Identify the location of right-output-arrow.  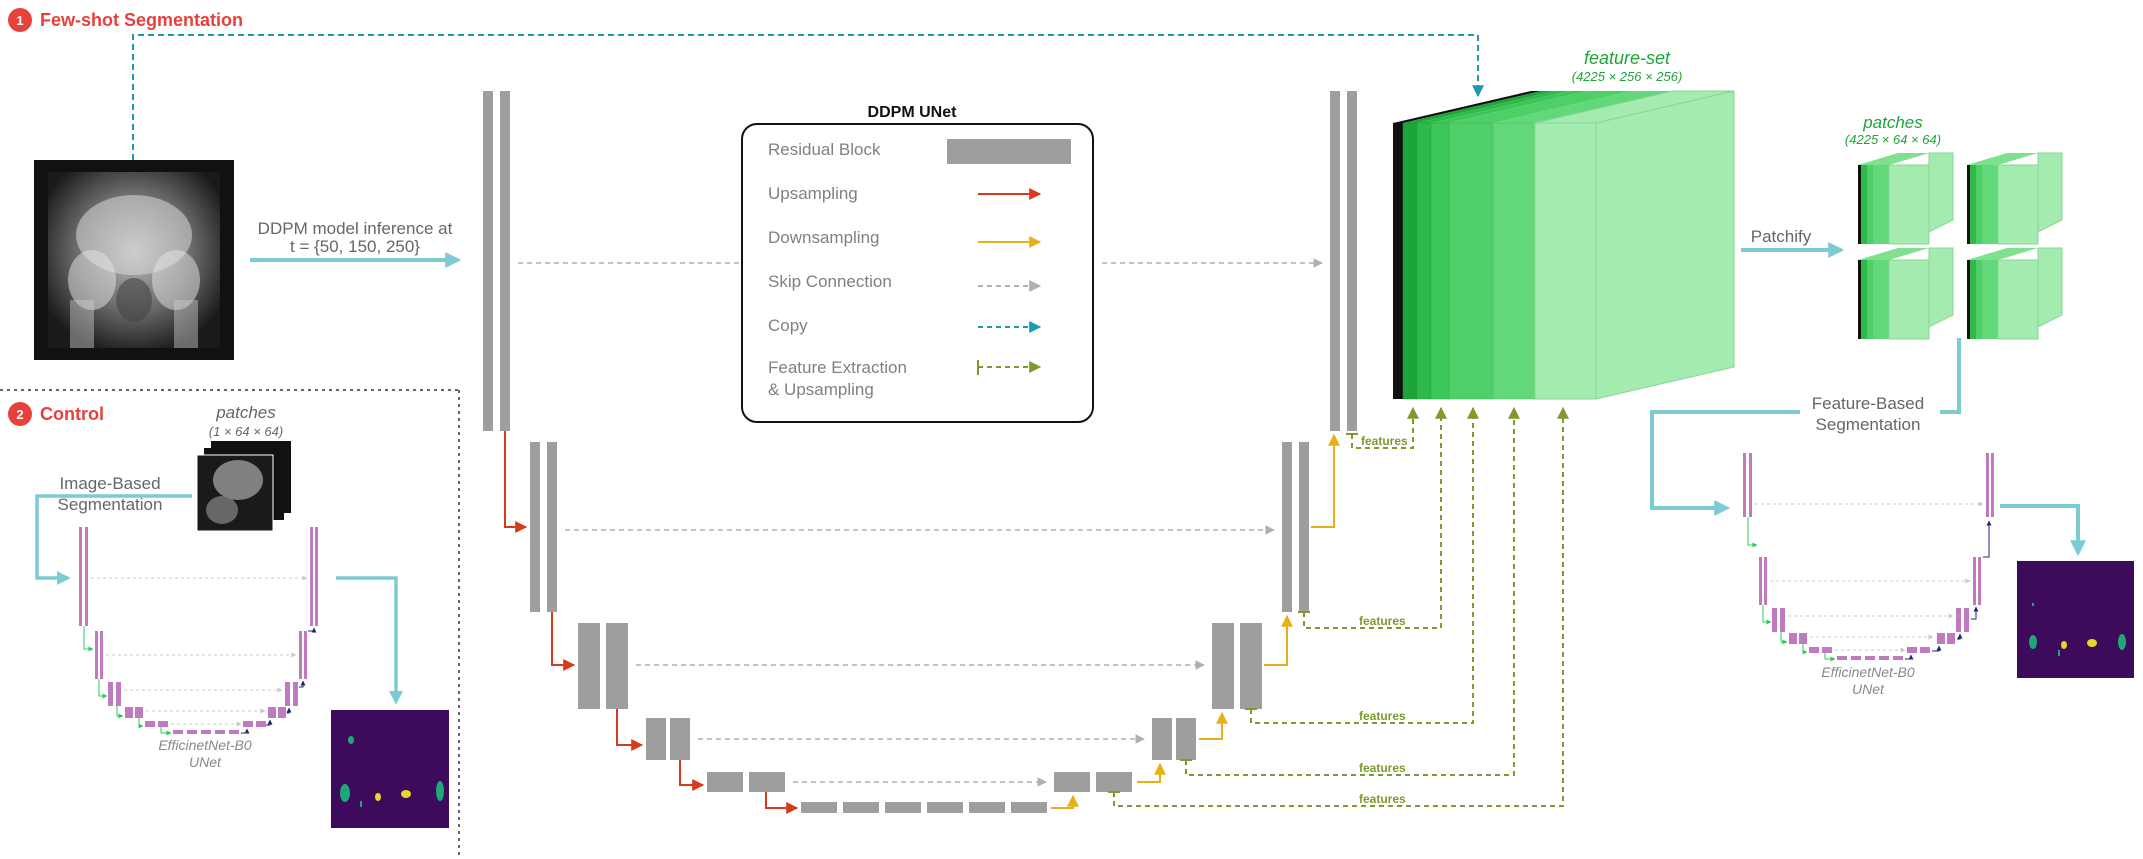
(2043, 530).